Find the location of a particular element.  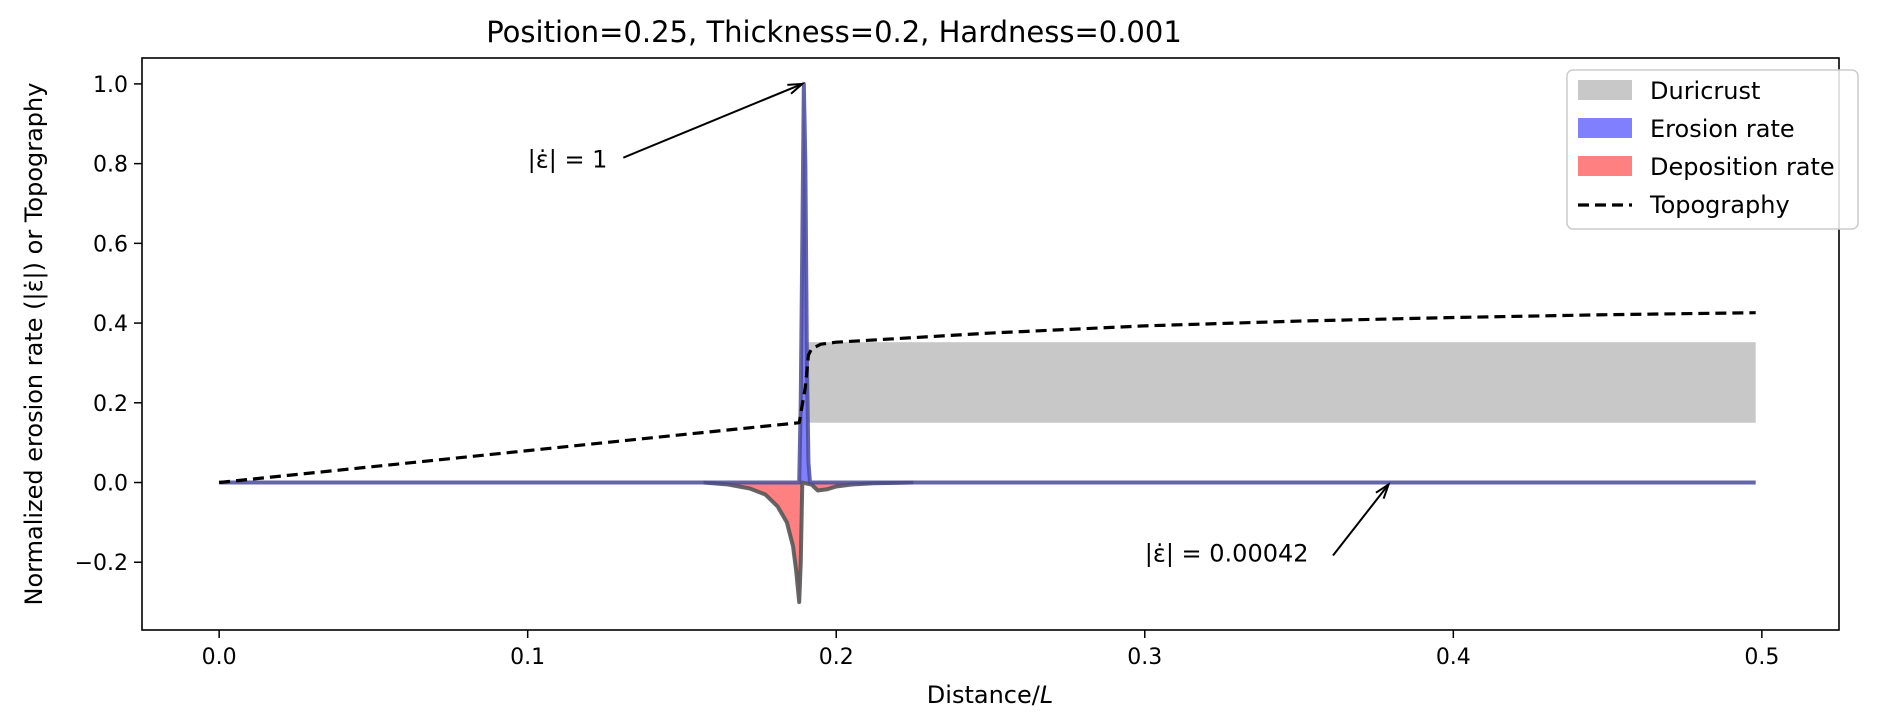

duricrust-band is located at coordinates (1280, 382).